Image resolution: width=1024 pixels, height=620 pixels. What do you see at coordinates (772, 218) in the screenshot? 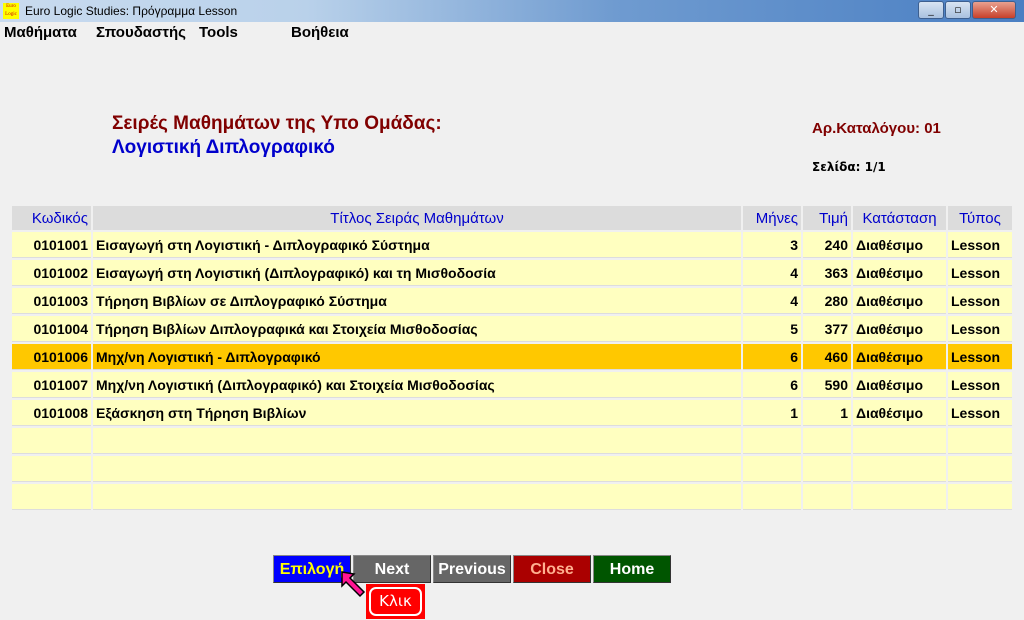
I see `column-header: Μήνες` at bounding box center [772, 218].